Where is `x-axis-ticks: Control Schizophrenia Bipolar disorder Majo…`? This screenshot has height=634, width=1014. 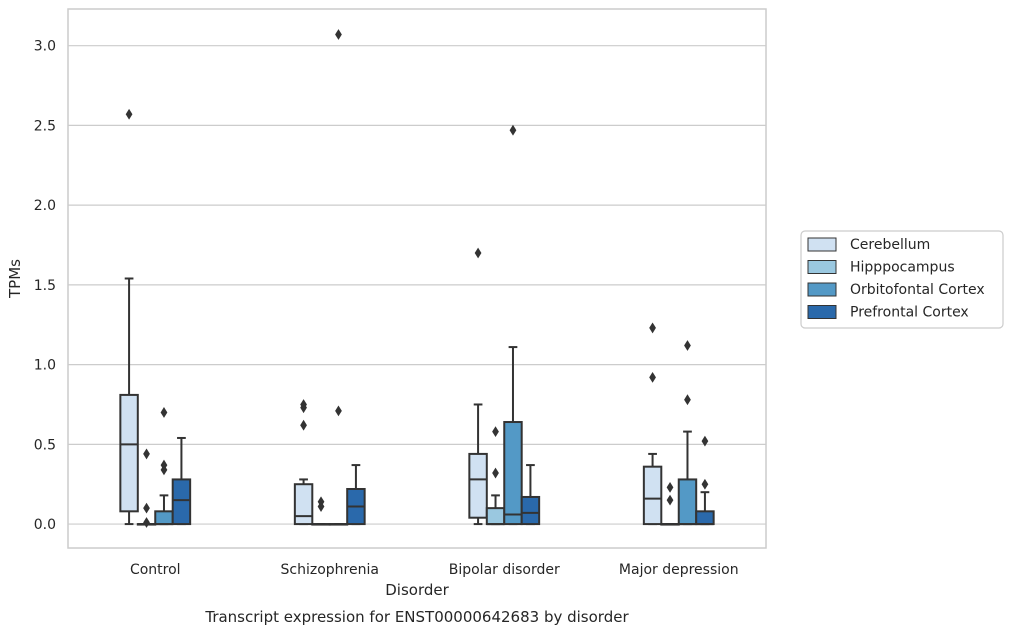 x-axis-ticks: Control Schizophrenia Bipolar disorder Majo… is located at coordinates (434, 570).